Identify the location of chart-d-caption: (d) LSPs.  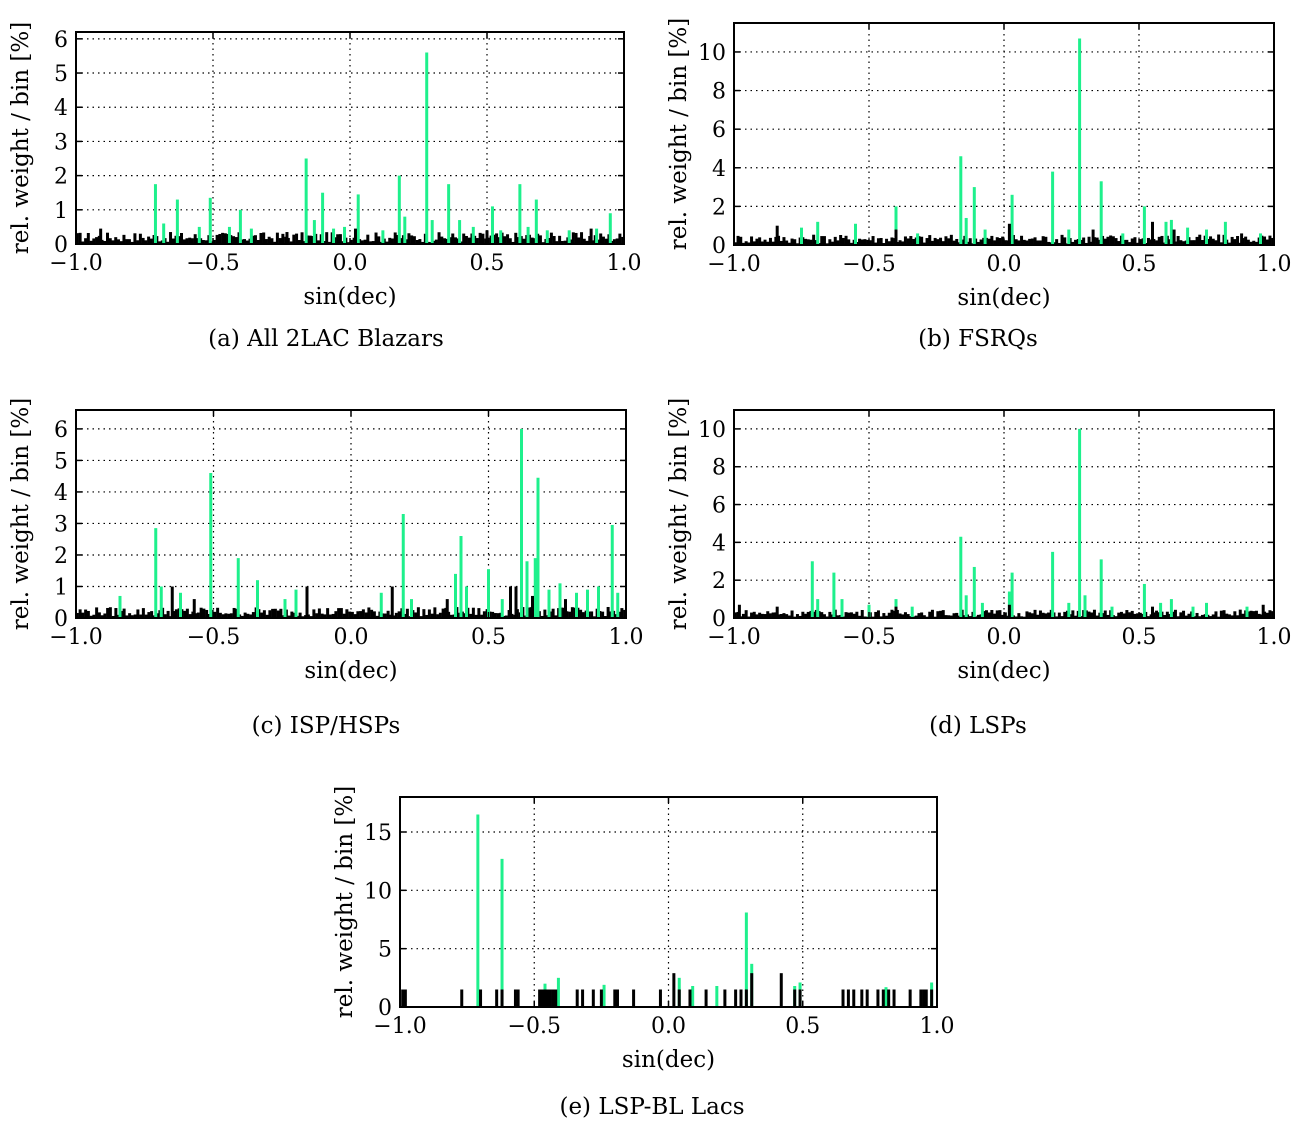
(978, 726).